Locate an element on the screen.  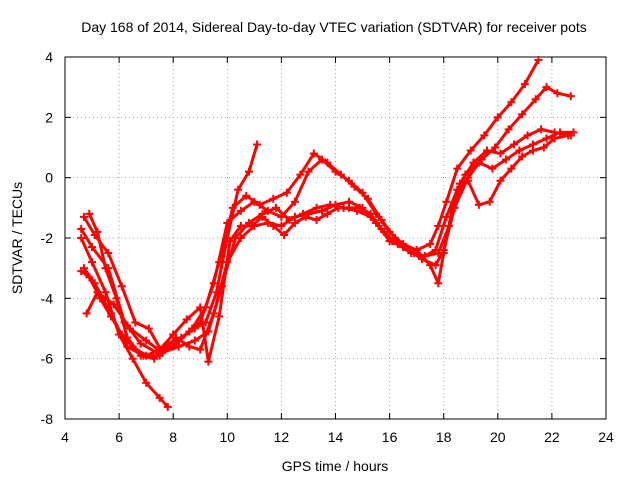
y-tick-label: 0 is located at coordinates (49, 178).